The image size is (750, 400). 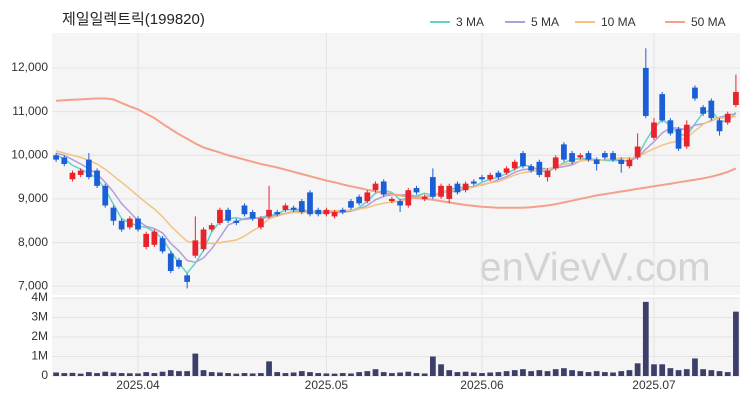 What do you see at coordinates (327, 385) in the screenshot?
I see `x-tick-label: 2025.05` at bounding box center [327, 385].